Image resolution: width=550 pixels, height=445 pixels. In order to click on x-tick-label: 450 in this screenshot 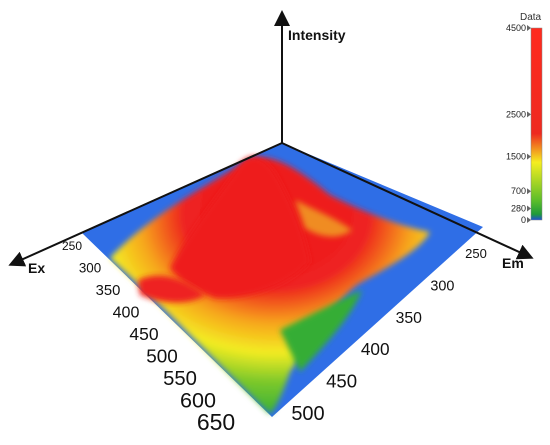, I will do `click(143, 334)`.